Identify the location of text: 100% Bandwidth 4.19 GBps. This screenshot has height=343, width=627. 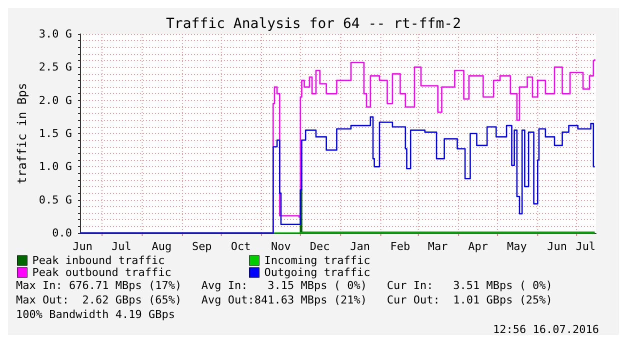
(95, 314).